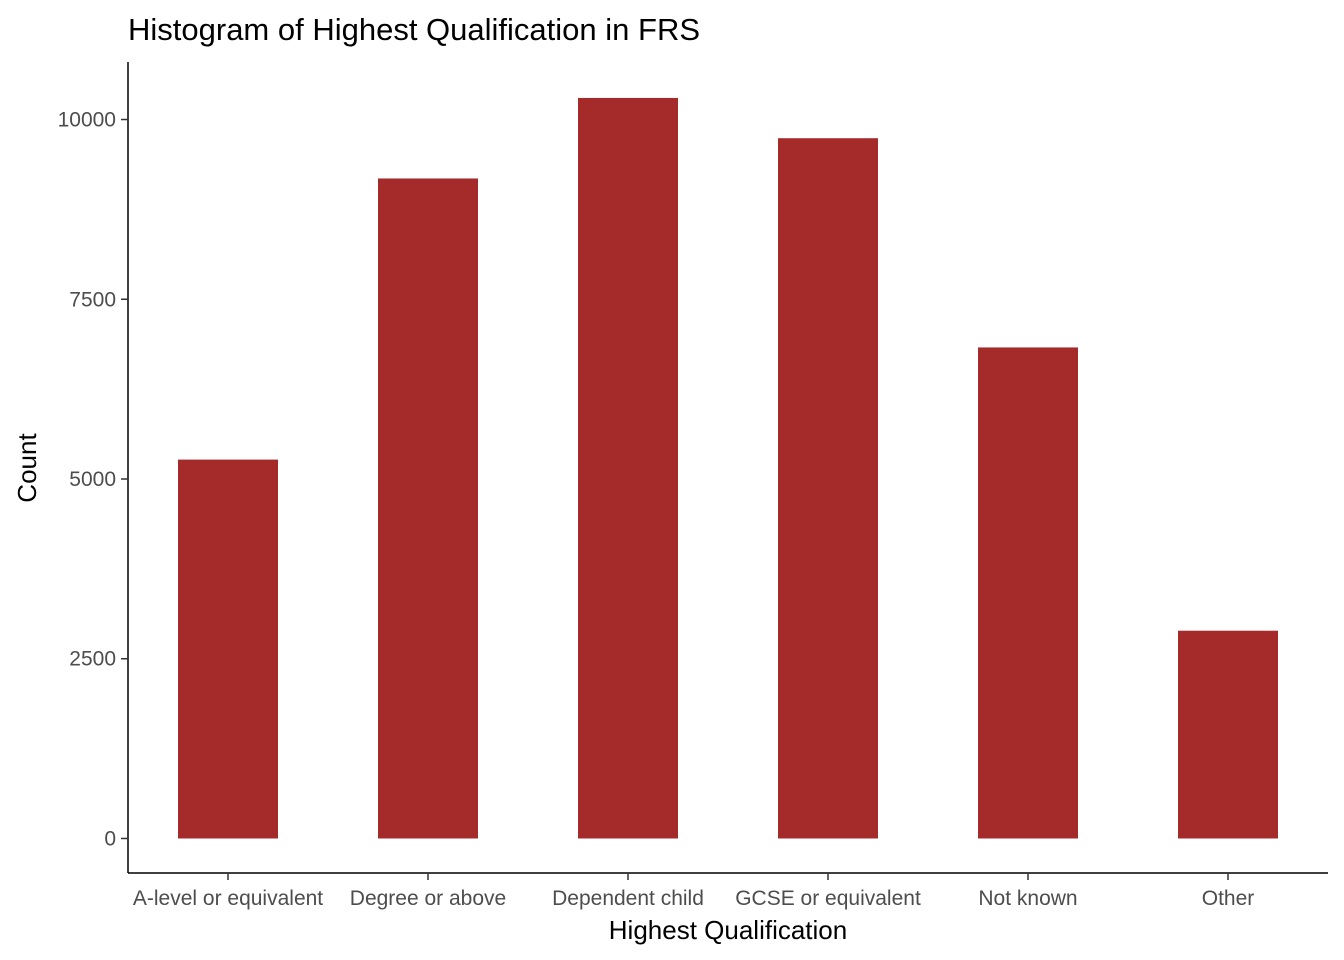 This screenshot has width=1344, height=960. Describe the element at coordinates (1228, 898) in the screenshot. I see `x-tick-label: Other` at that location.